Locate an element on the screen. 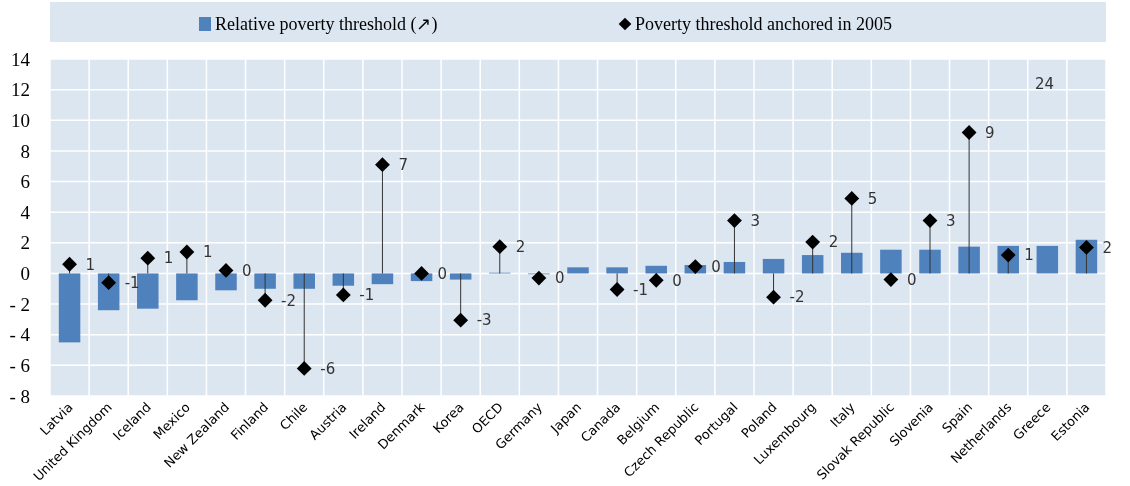 The height and width of the screenshot is (486, 1130). data-label: 9 is located at coordinates (990, 132).